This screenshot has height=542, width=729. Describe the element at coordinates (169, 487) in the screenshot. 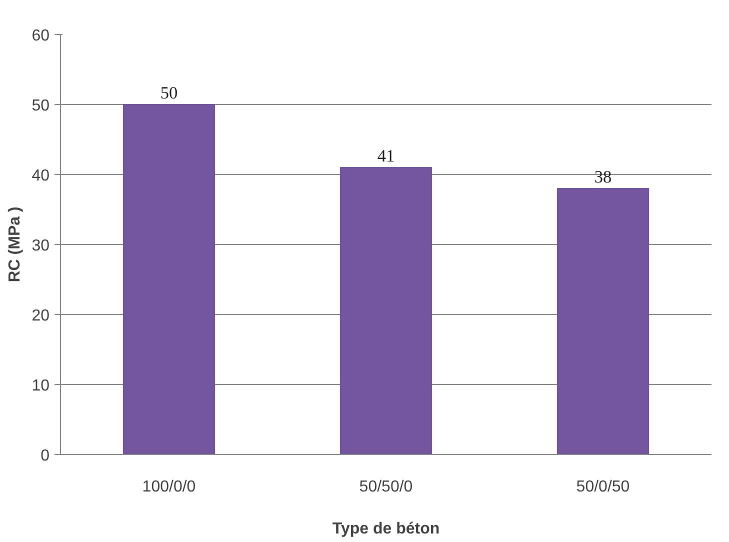

I see `x-tick-label: 100/0/0` at that location.